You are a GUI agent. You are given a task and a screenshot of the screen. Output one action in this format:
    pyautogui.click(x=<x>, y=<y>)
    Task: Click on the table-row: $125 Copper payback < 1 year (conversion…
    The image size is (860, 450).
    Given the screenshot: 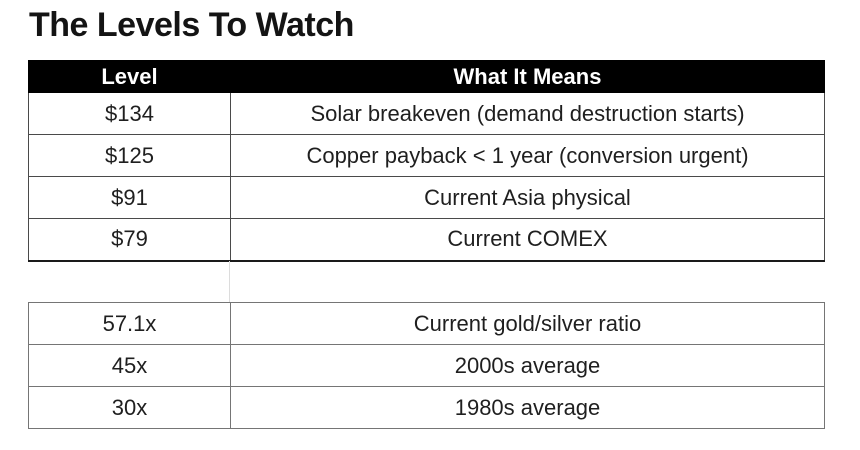 What is the action you would take?
    pyautogui.click(x=426, y=155)
    